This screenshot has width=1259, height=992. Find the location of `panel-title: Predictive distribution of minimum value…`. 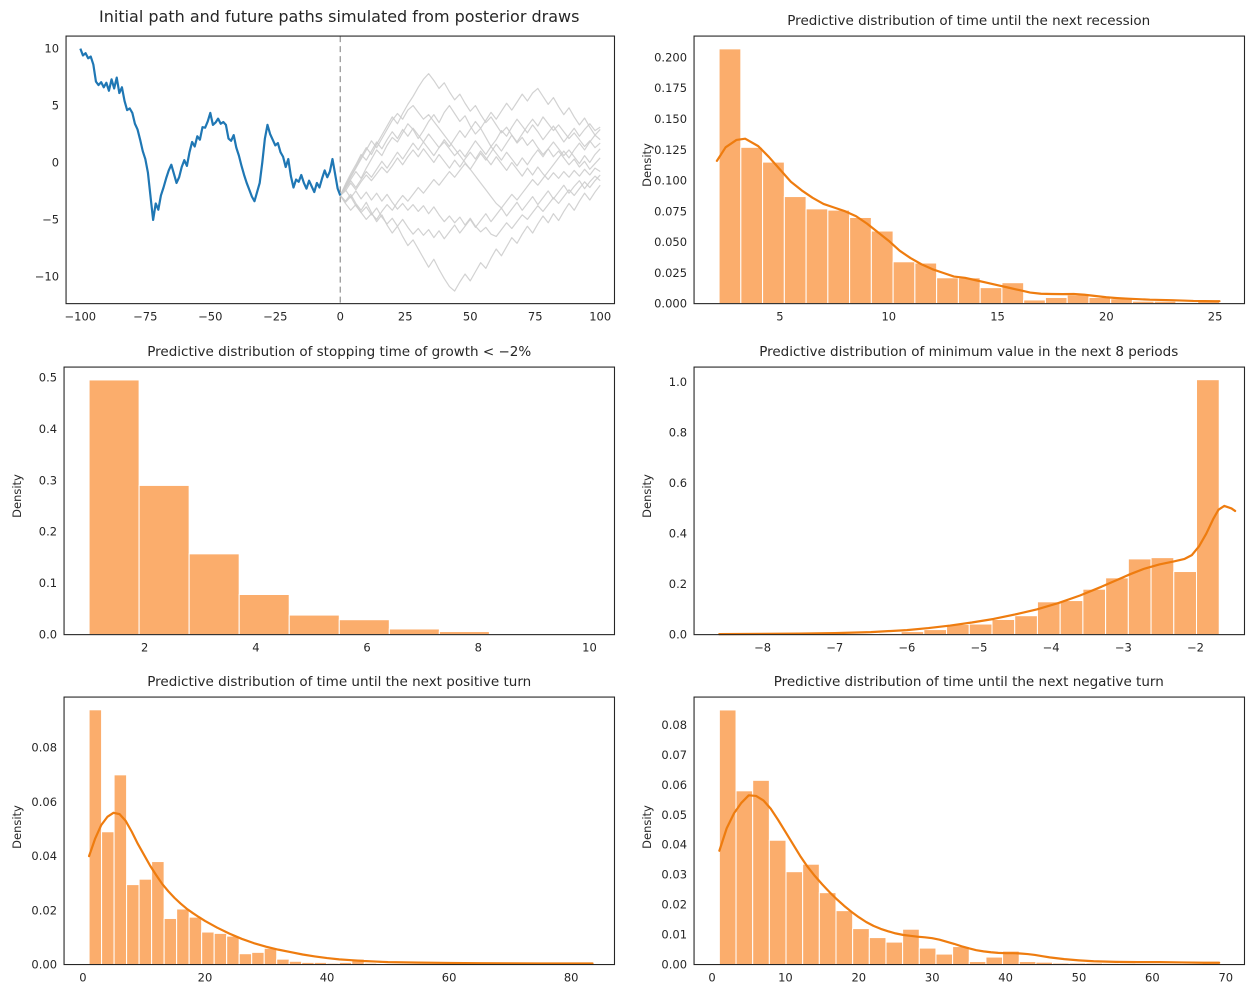

panel-title: Predictive distribution of minimum value… is located at coordinates (969, 351).